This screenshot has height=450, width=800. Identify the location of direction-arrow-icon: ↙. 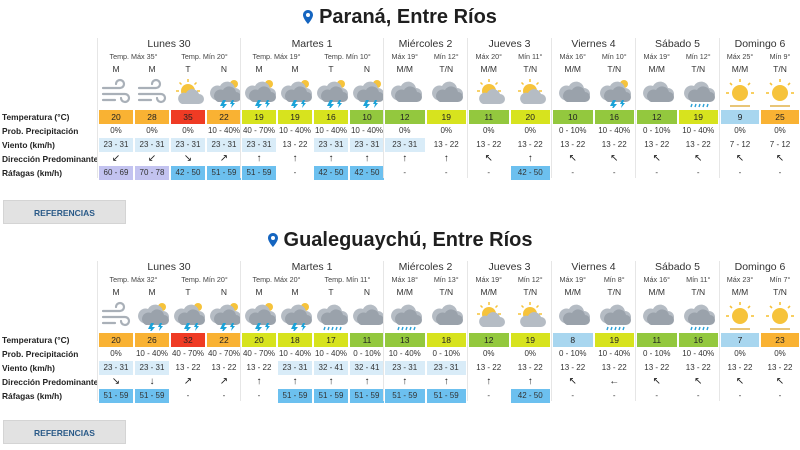
(152, 158).